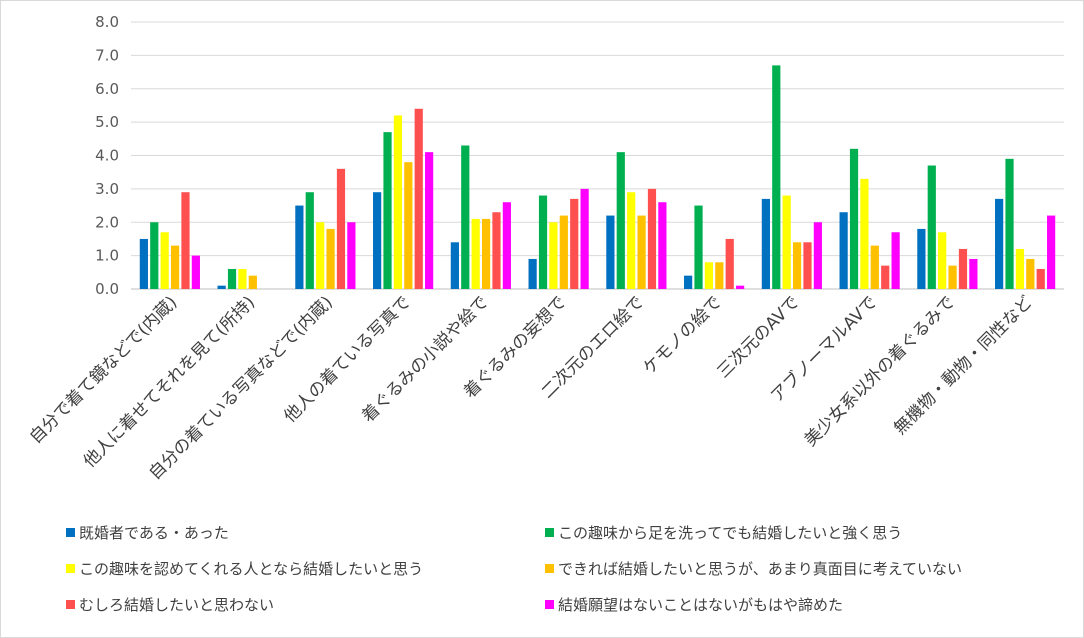  I want to click on category-label: ケモノの絵で, so click(682, 335).